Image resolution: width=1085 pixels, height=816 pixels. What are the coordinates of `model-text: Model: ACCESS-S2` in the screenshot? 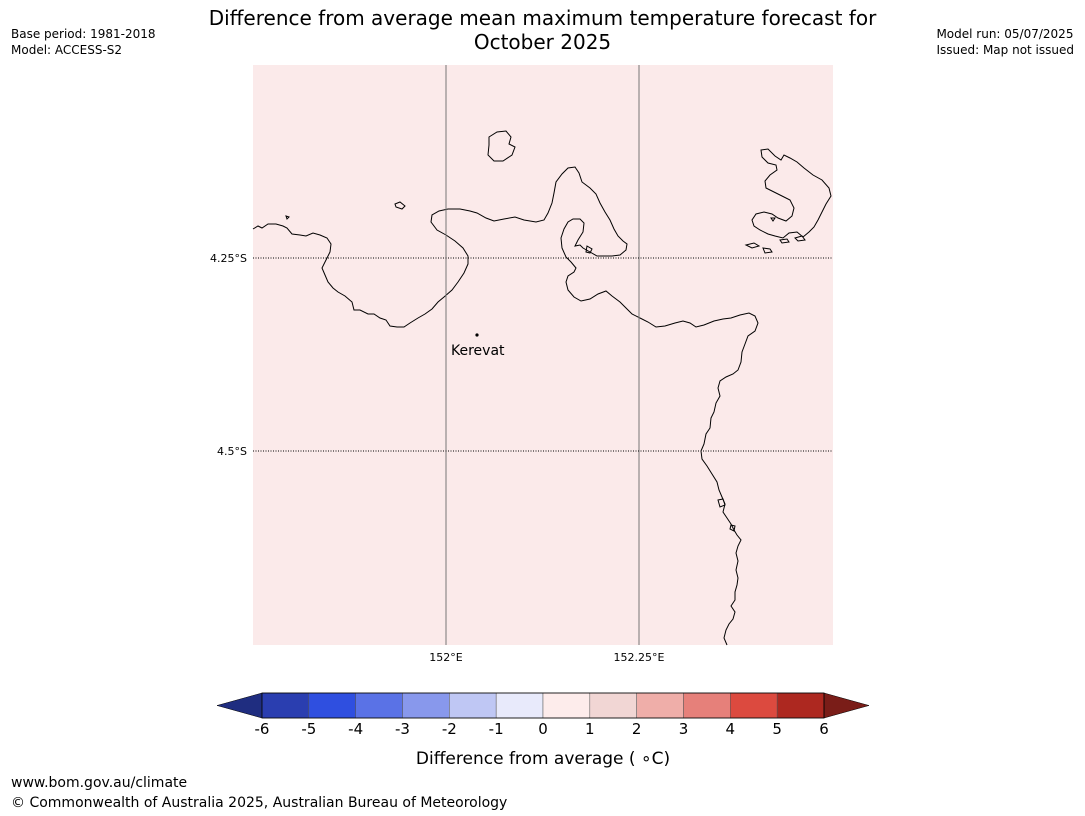 It's located at (67, 50).